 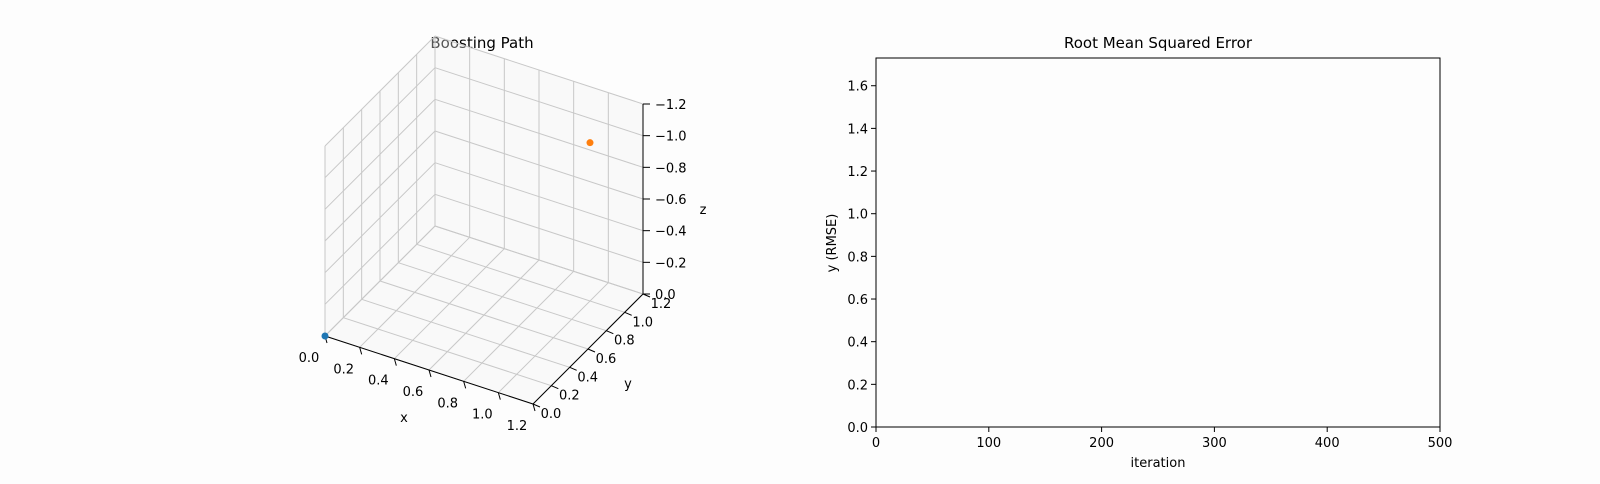 What do you see at coordinates (671, 137) in the screenshot?
I see `z-tick-label: −1.0` at bounding box center [671, 137].